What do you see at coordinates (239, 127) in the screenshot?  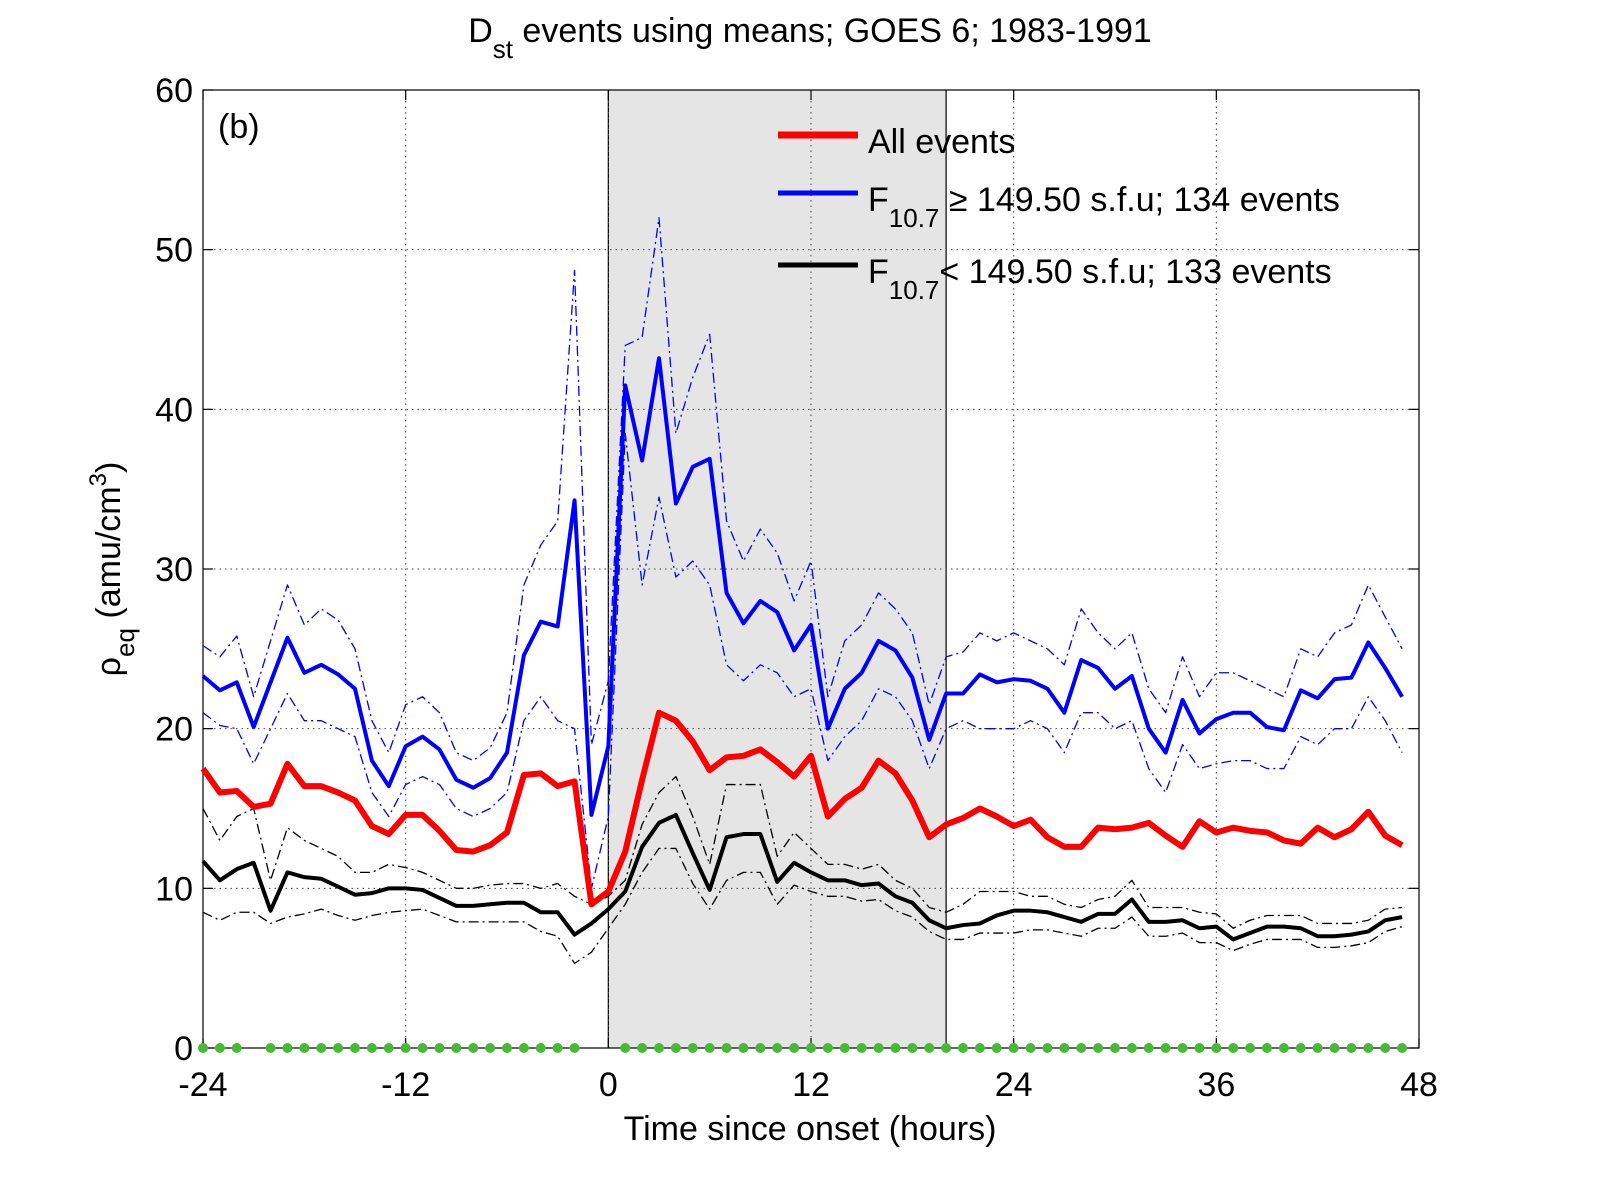 I see `annotation: (b)` at bounding box center [239, 127].